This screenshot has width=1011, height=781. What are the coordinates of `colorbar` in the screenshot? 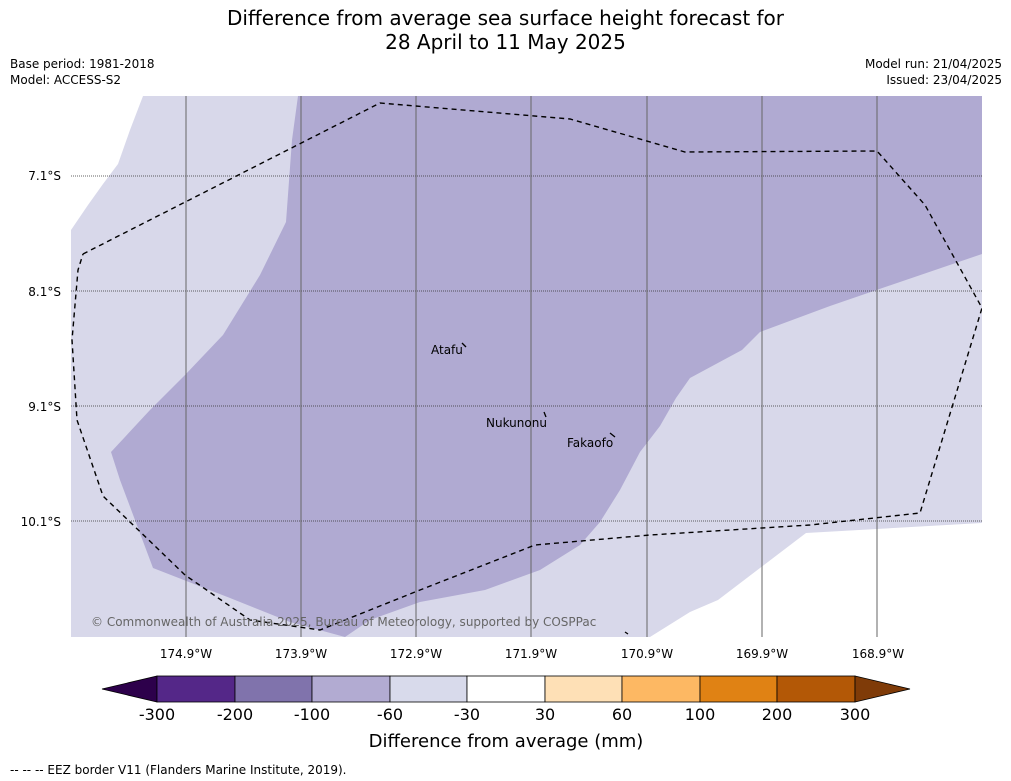 It's located at (506, 689).